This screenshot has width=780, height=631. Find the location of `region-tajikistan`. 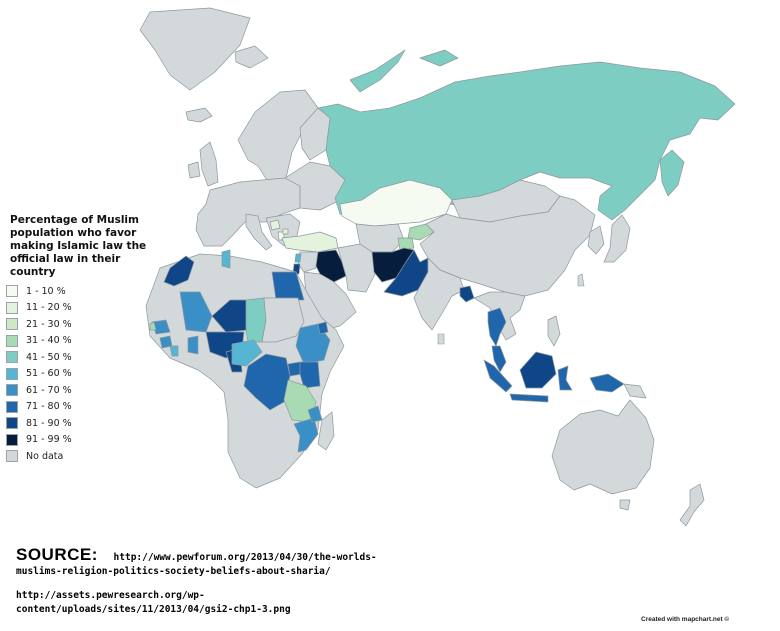

region-tajikistan is located at coordinates (406, 244).